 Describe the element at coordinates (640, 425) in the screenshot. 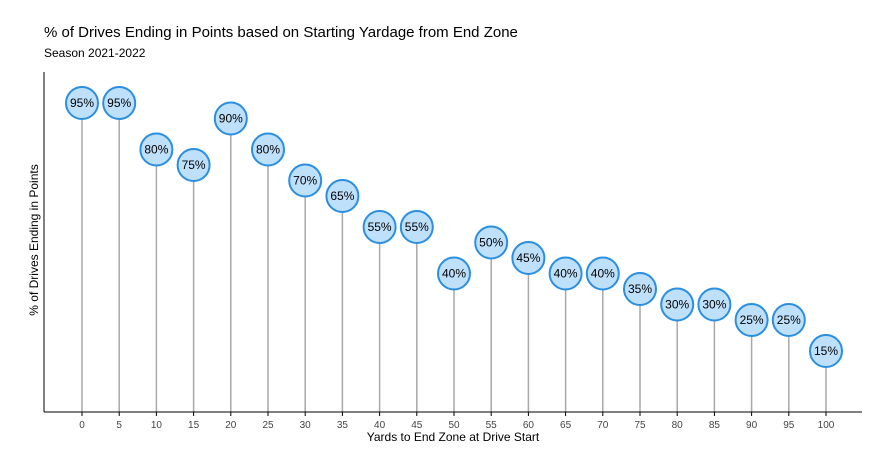

I see `x-tick-label-75: 75` at that location.